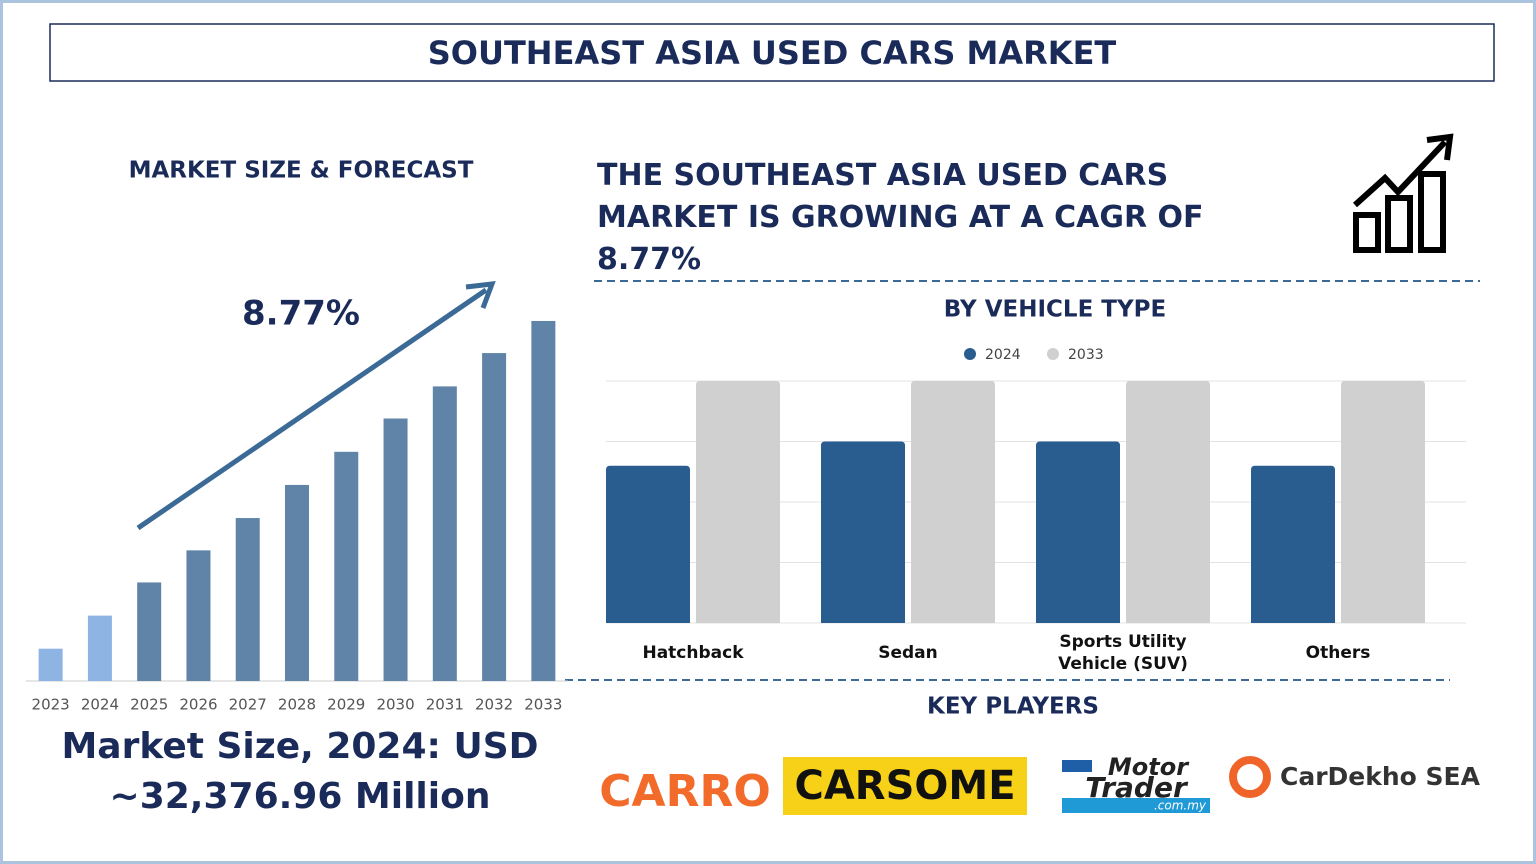  I want to click on x-tick-label: 2030, so click(395, 705).